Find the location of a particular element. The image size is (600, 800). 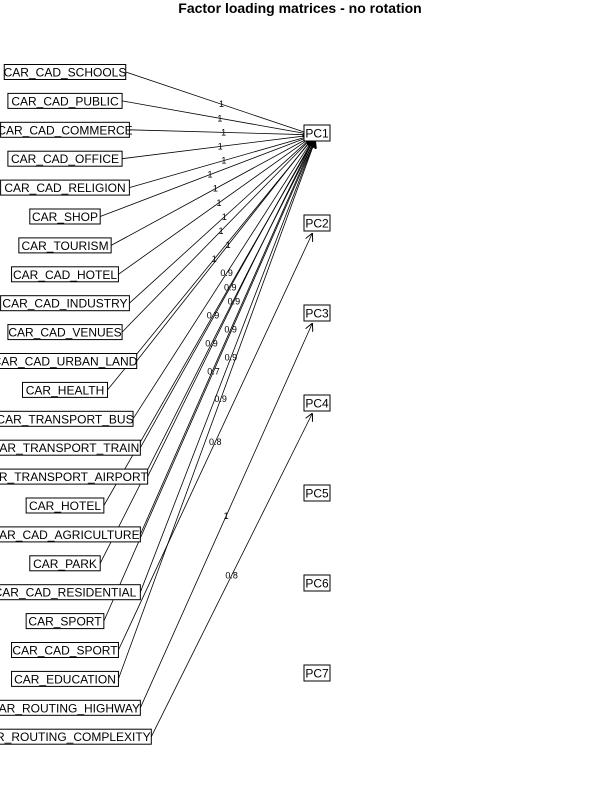

factor-label: PC1 is located at coordinates (317, 134).